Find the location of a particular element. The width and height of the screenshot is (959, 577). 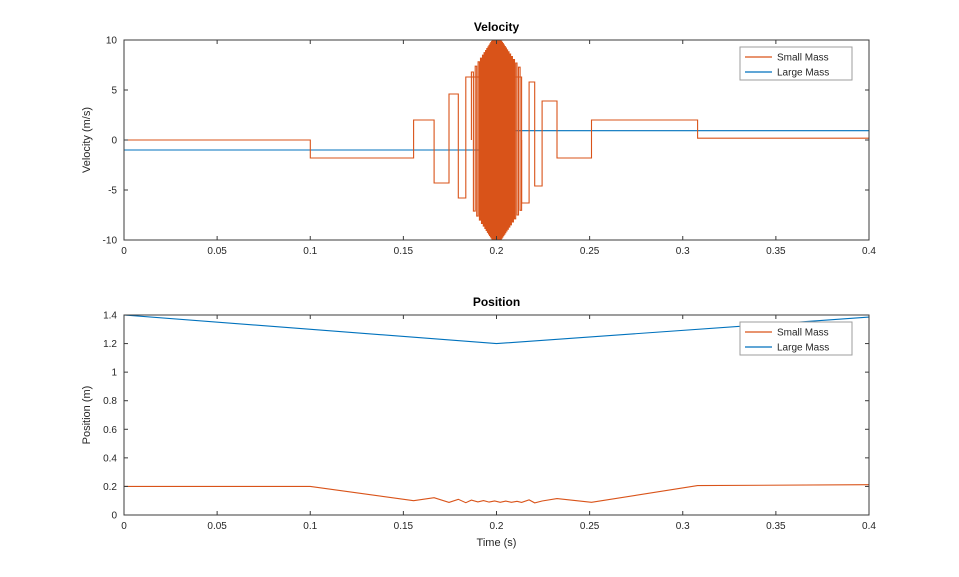

y-tick-label: 5 is located at coordinates (114, 91).